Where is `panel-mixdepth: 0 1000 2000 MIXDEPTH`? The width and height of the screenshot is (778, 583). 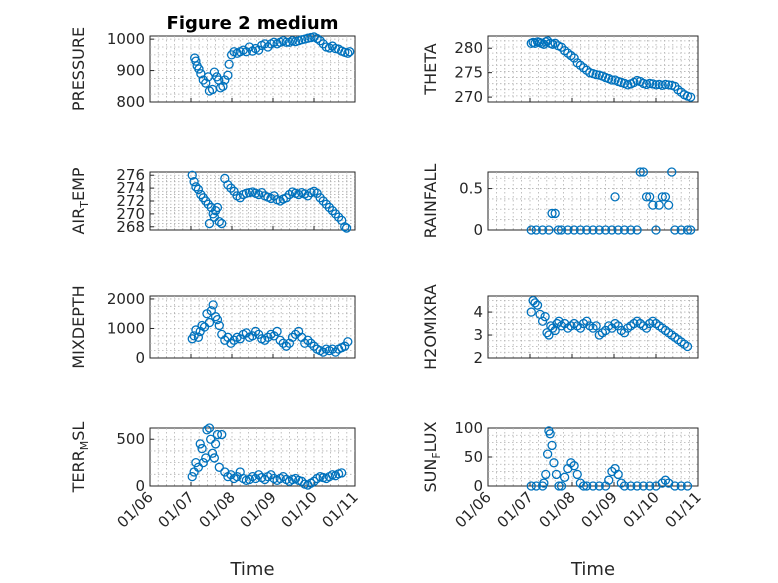 panel-mixdepth: 0 1000 2000 MIXDEPTH is located at coordinates (212, 327).